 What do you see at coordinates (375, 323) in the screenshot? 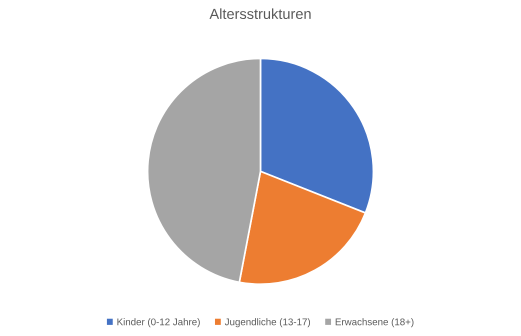
I see `legend-label: Erwachsene (18+)` at bounding box center [375, 323].